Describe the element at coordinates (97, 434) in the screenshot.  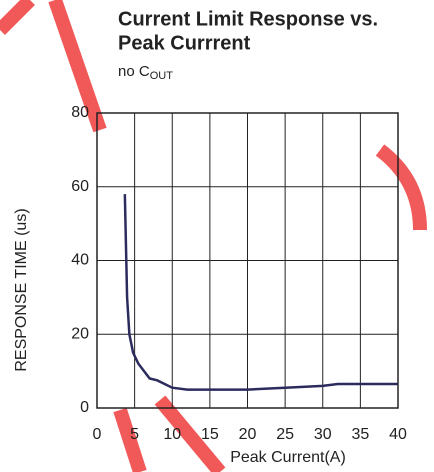
I see `x-tick-label: 0` at that location.